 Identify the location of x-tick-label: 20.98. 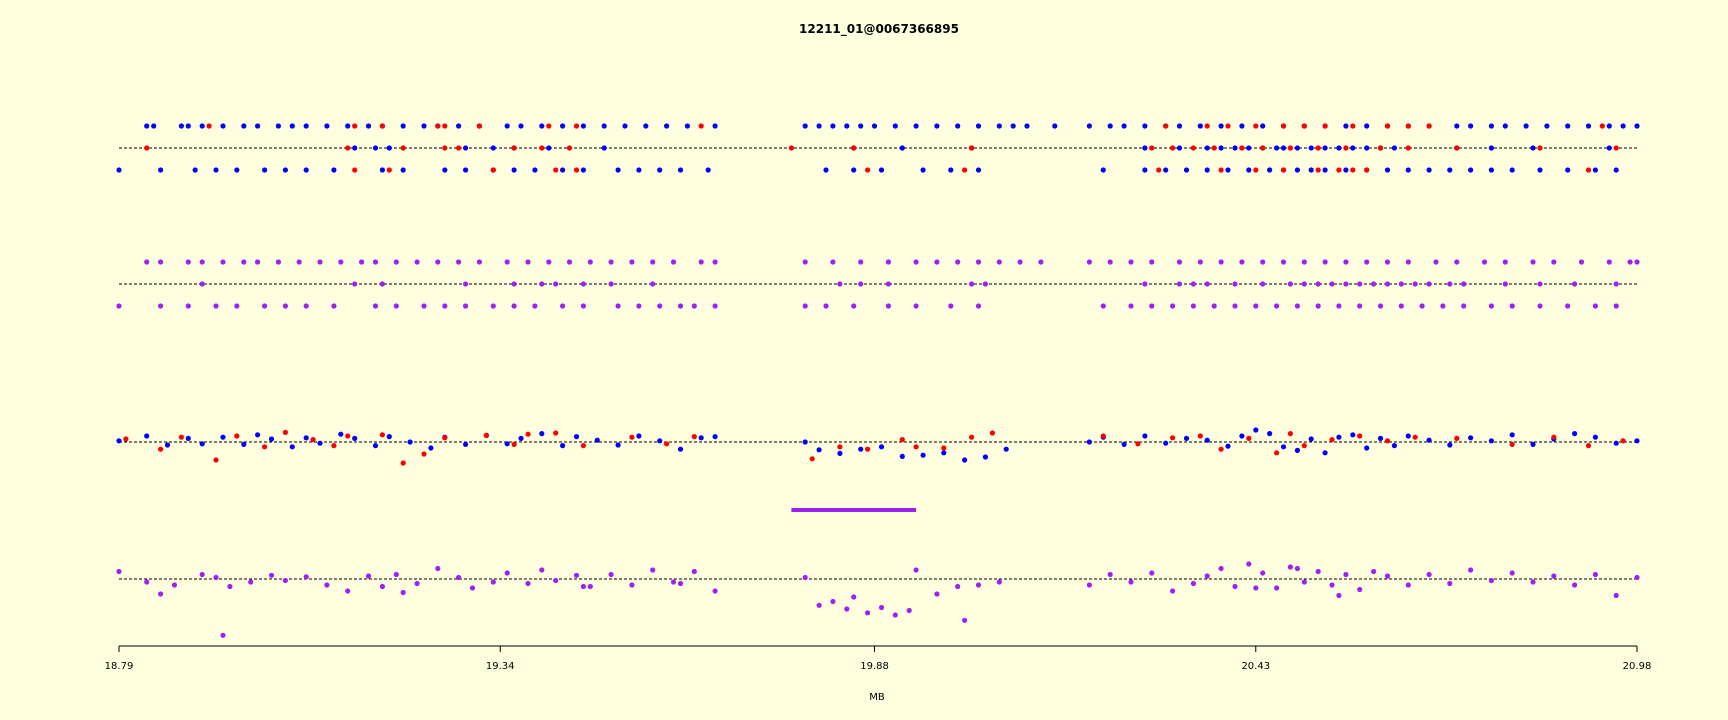
(1637, 666).